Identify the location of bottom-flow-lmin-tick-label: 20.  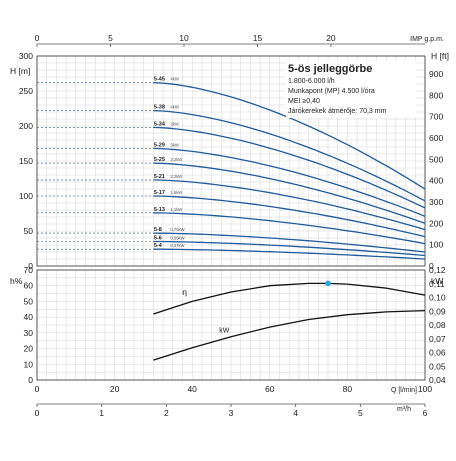
(115, 389).